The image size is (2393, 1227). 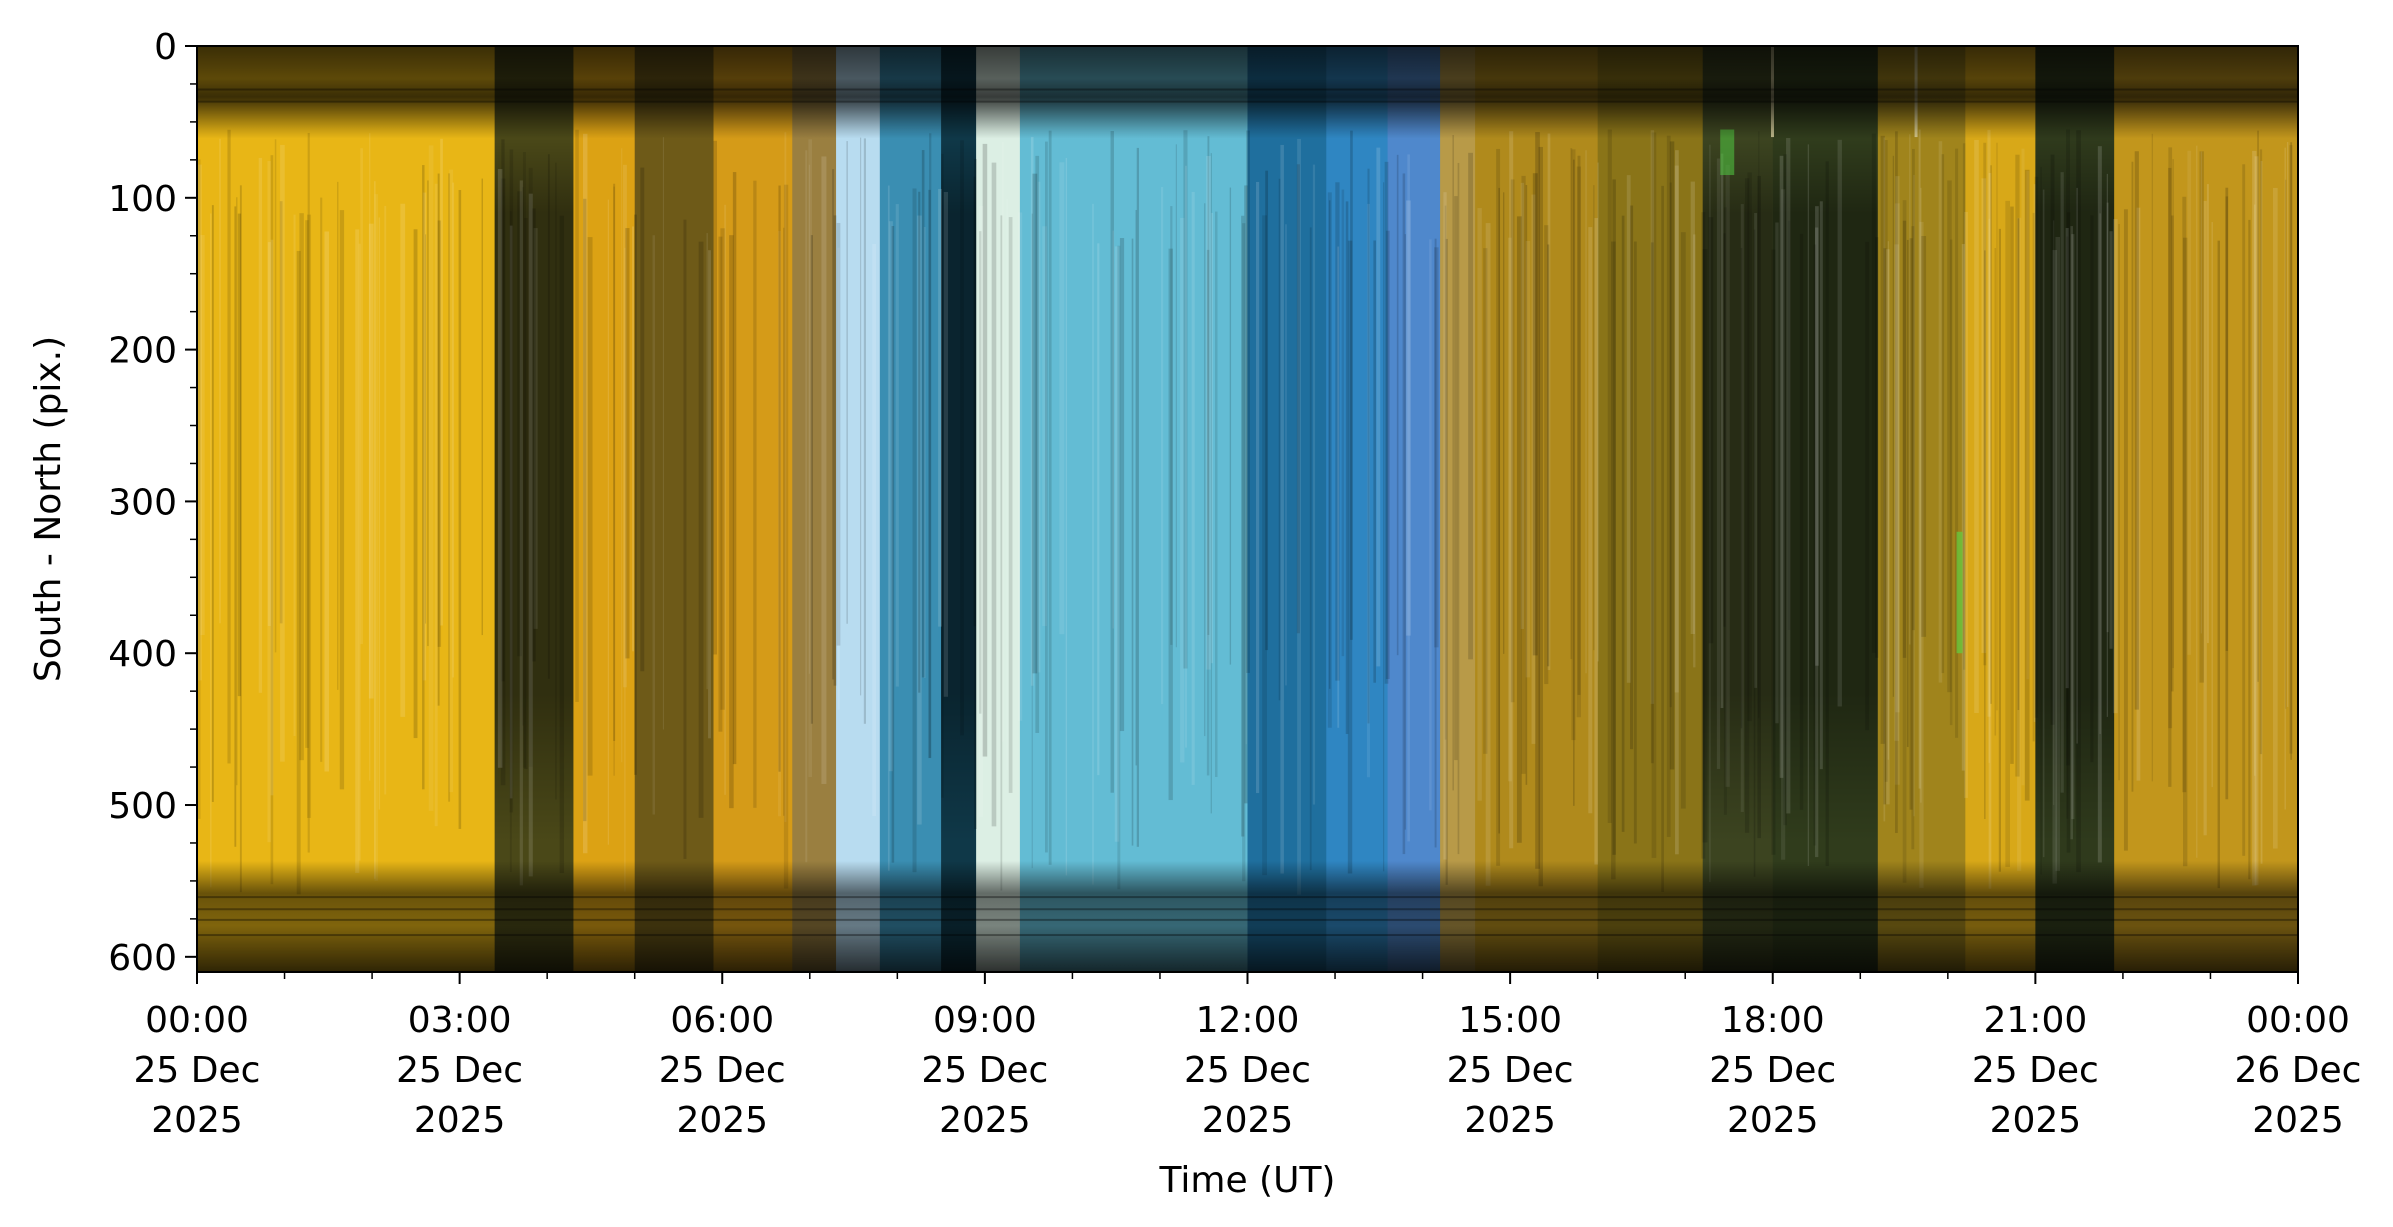 I want to click on x-tick-label: 18:00, so click(x=1773, y=1020).